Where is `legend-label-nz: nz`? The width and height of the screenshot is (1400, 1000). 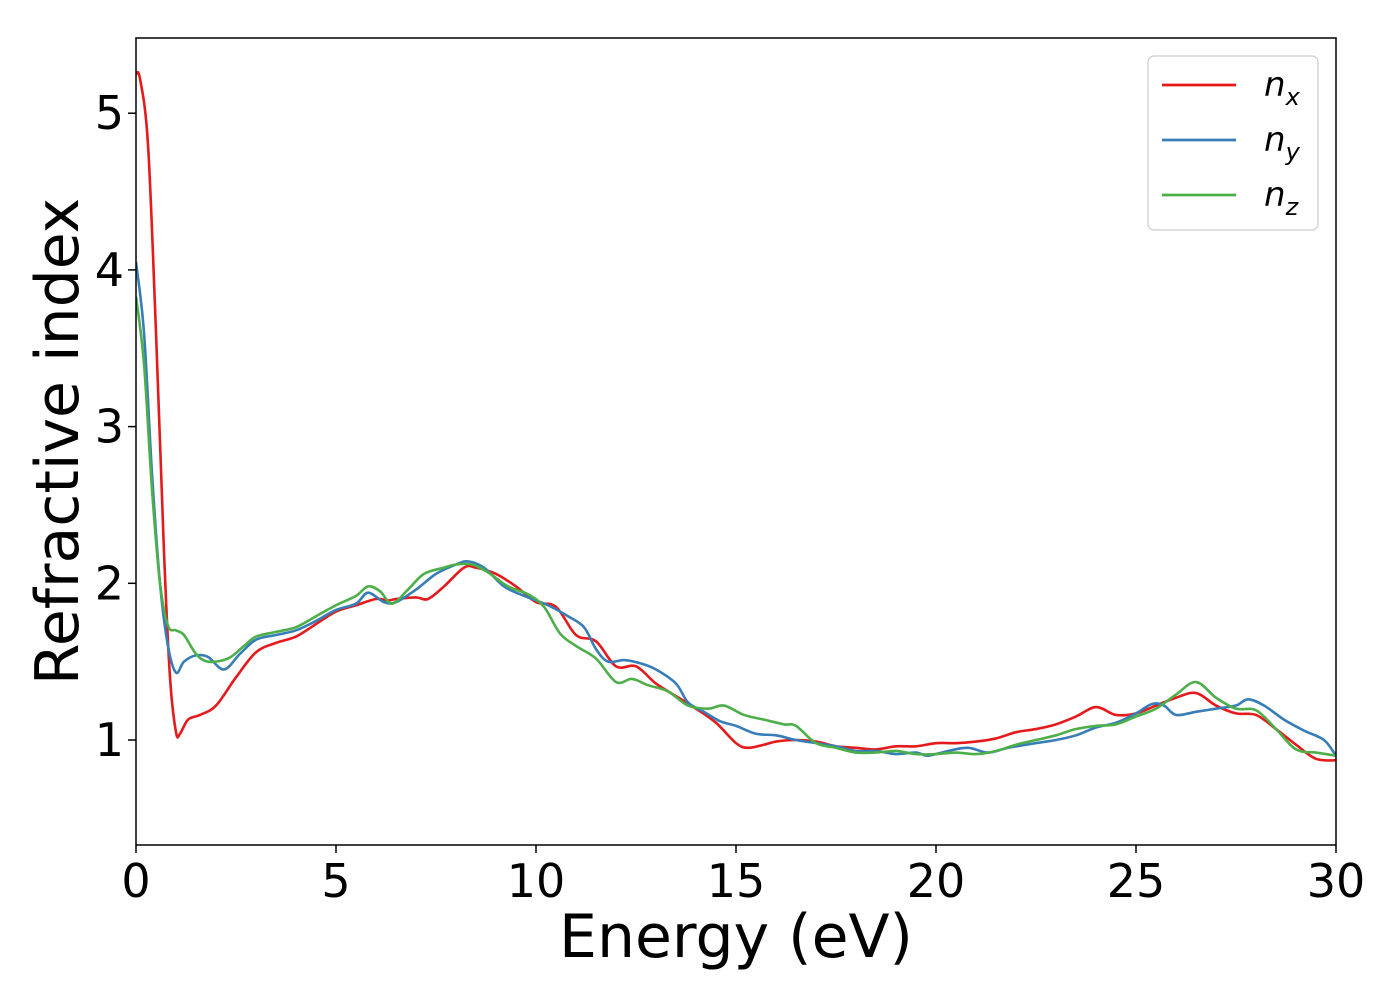 legend-label-nz: nz is located at coordinates (1282, 198).